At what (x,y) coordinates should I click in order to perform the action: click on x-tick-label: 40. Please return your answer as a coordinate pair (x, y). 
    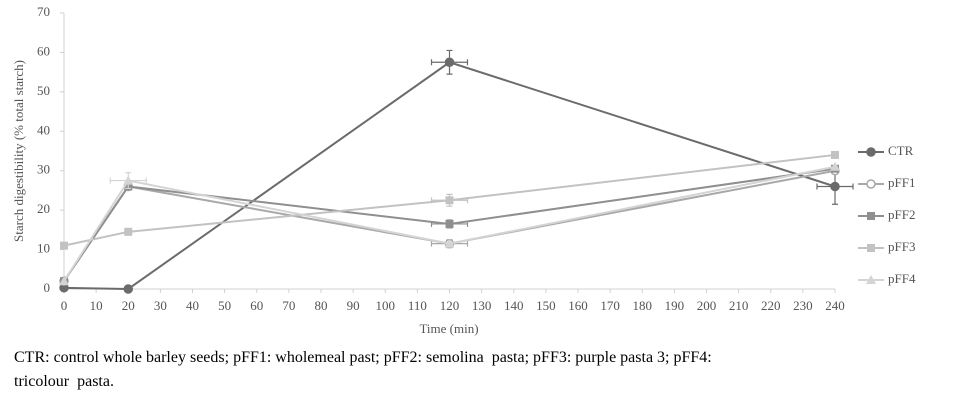
    Looking at the image, I should click on (192, 305).